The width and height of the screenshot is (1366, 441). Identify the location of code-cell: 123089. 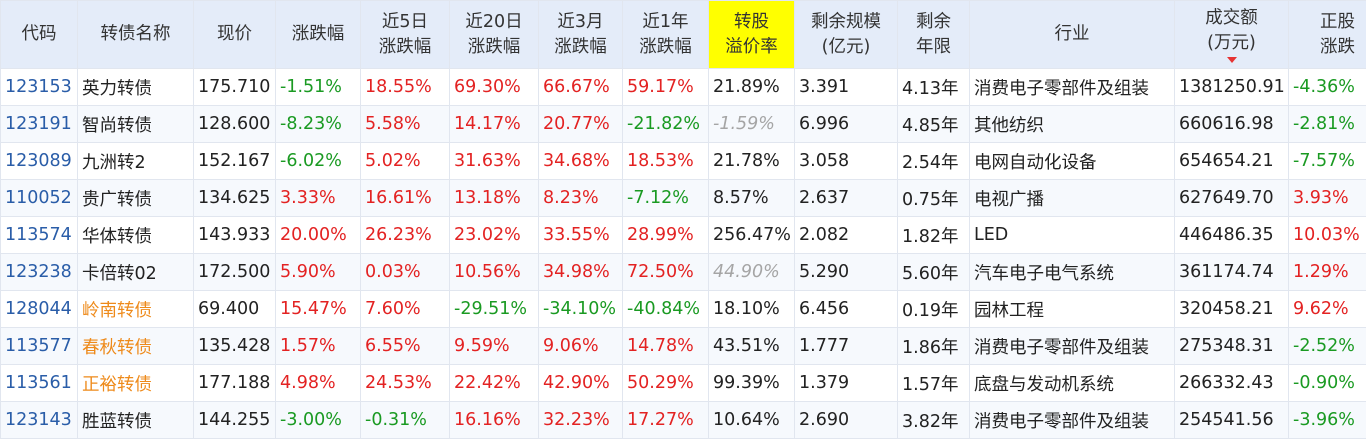
(39, 161).